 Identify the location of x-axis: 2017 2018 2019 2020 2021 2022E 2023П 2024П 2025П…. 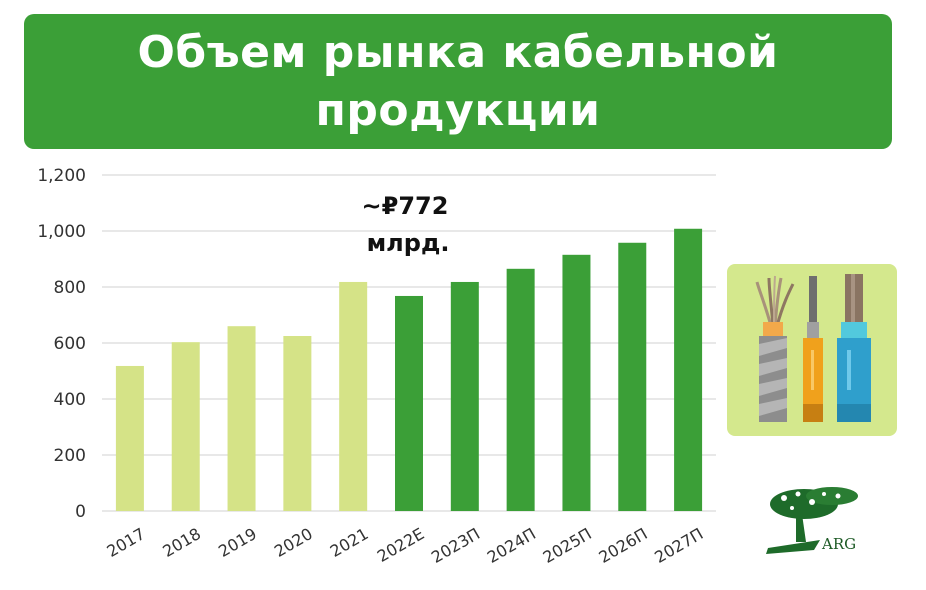
(405, 545).